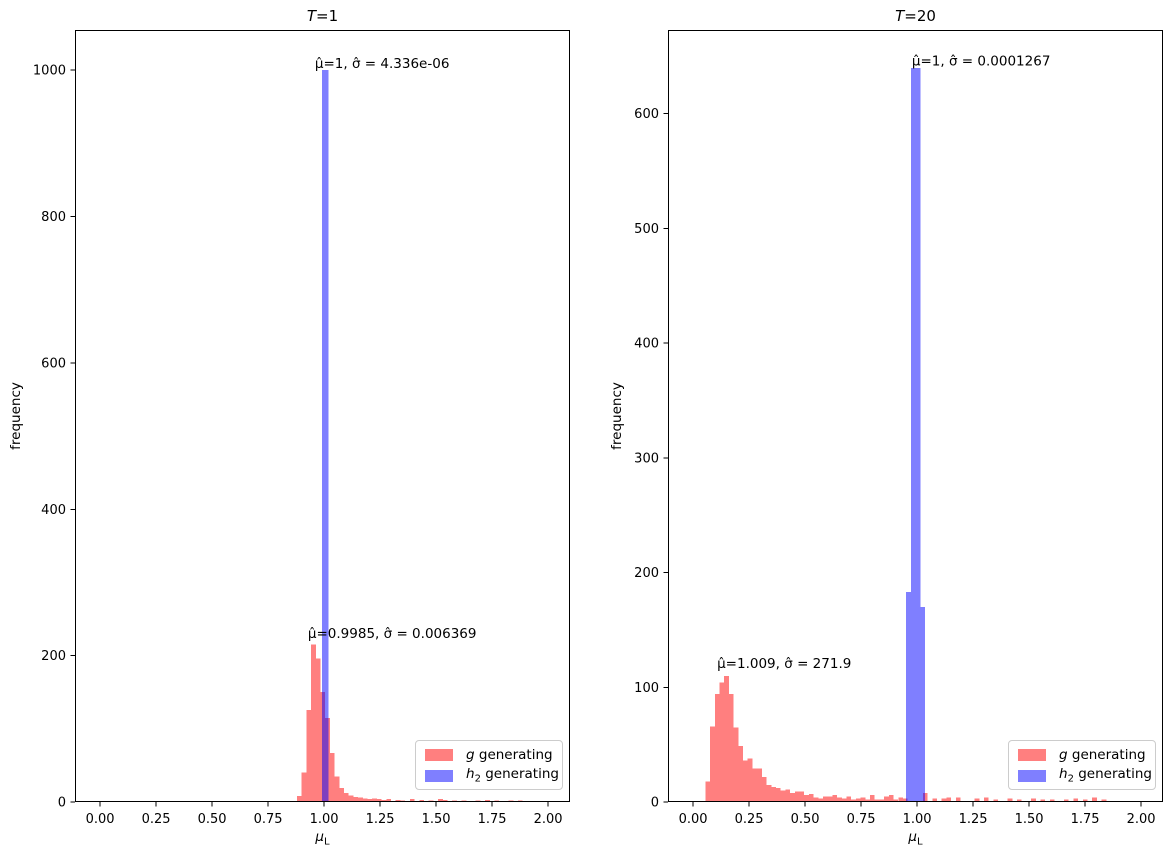 This screenshot has height=855, width=1169. I want to click on y-tick-label: 800, so click(53, 217).